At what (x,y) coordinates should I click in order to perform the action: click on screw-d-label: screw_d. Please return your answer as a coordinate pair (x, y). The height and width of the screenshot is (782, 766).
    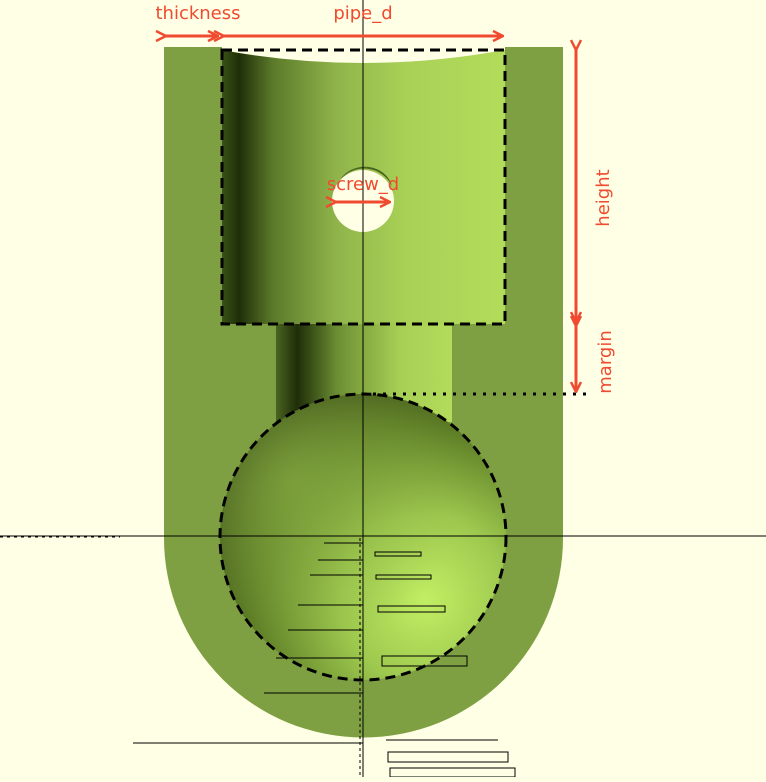
    Looking at the image, I should click on (363, 184).